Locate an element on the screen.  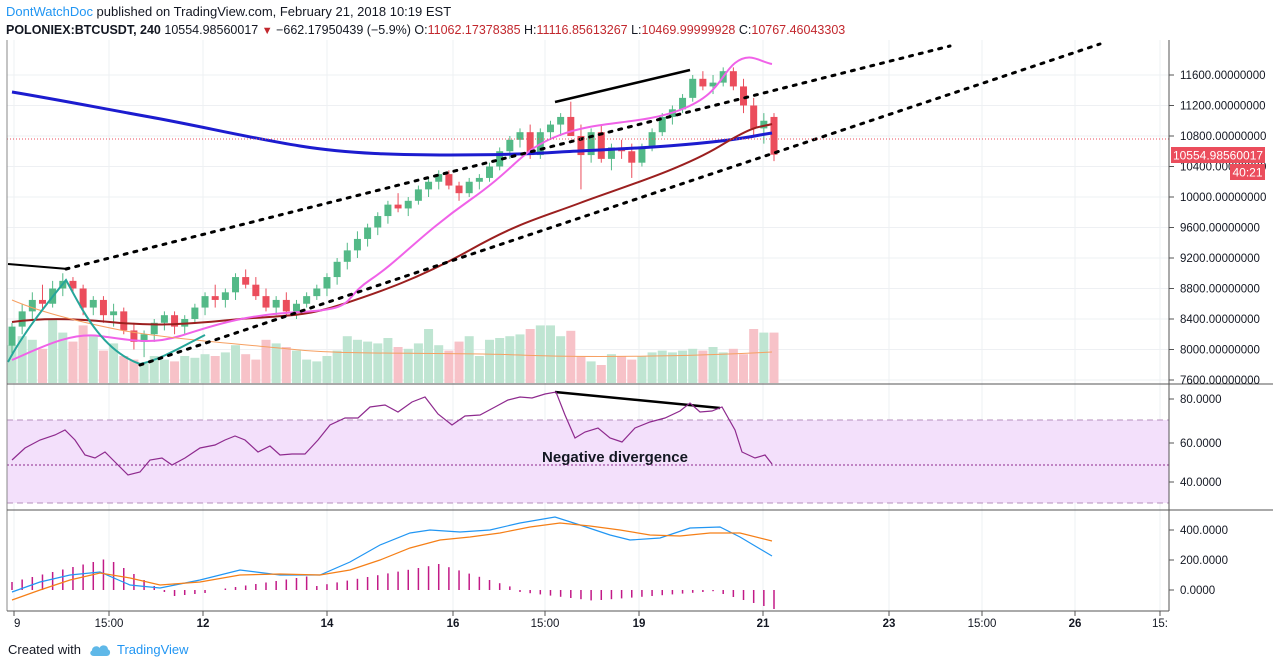
author-link: DontWatchDoc is located at coordinates (49, 11).